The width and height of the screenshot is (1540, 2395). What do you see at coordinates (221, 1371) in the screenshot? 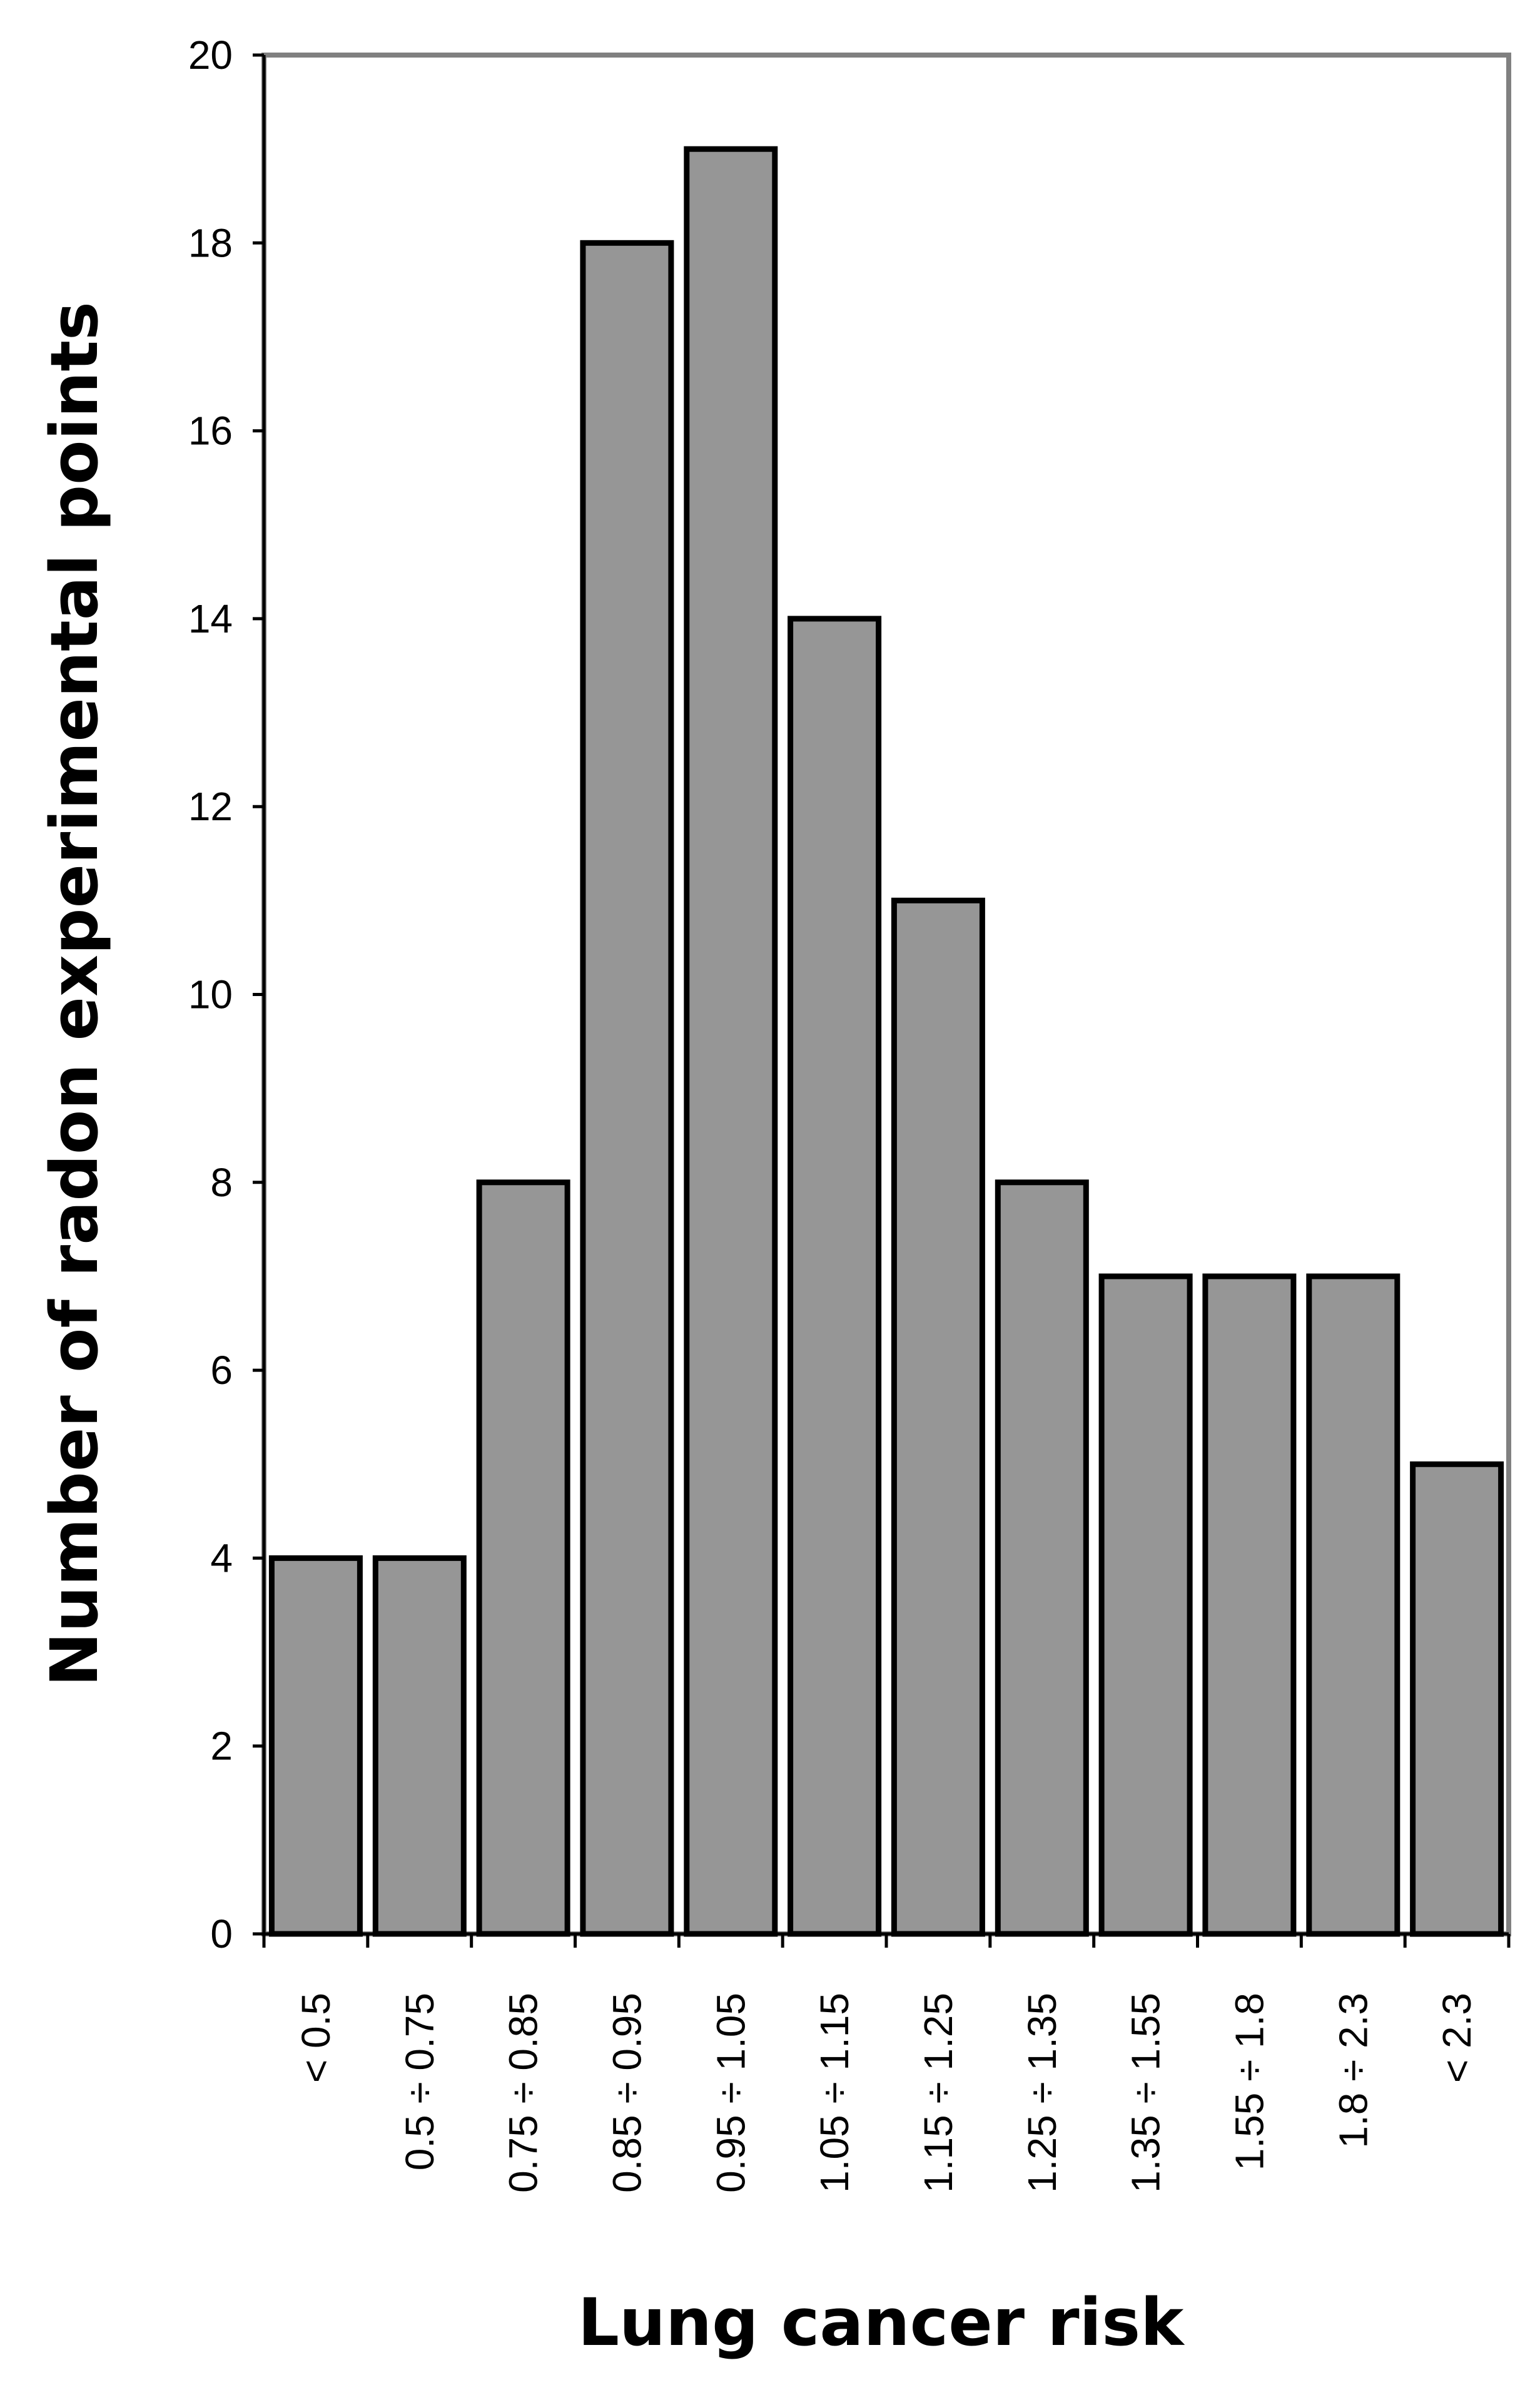
I see `y-tick-label: 6` at bounding box center [221, 1371].